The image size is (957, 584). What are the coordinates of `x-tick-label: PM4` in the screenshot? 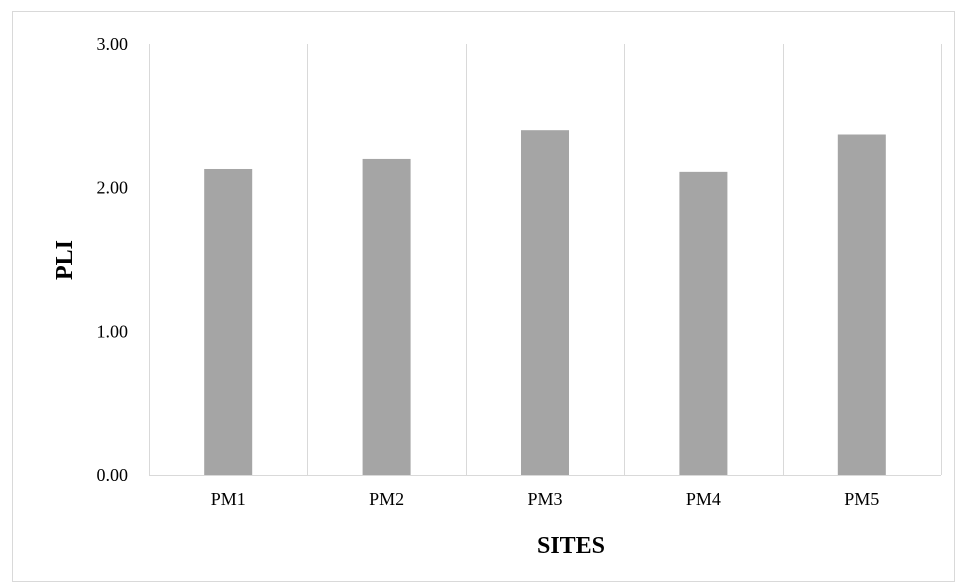 It's located at (703, 499).